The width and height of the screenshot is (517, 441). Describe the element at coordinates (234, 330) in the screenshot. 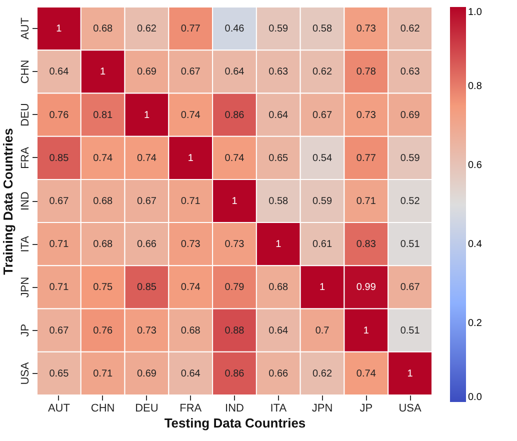

I see `data-label: 0.88` at that location.